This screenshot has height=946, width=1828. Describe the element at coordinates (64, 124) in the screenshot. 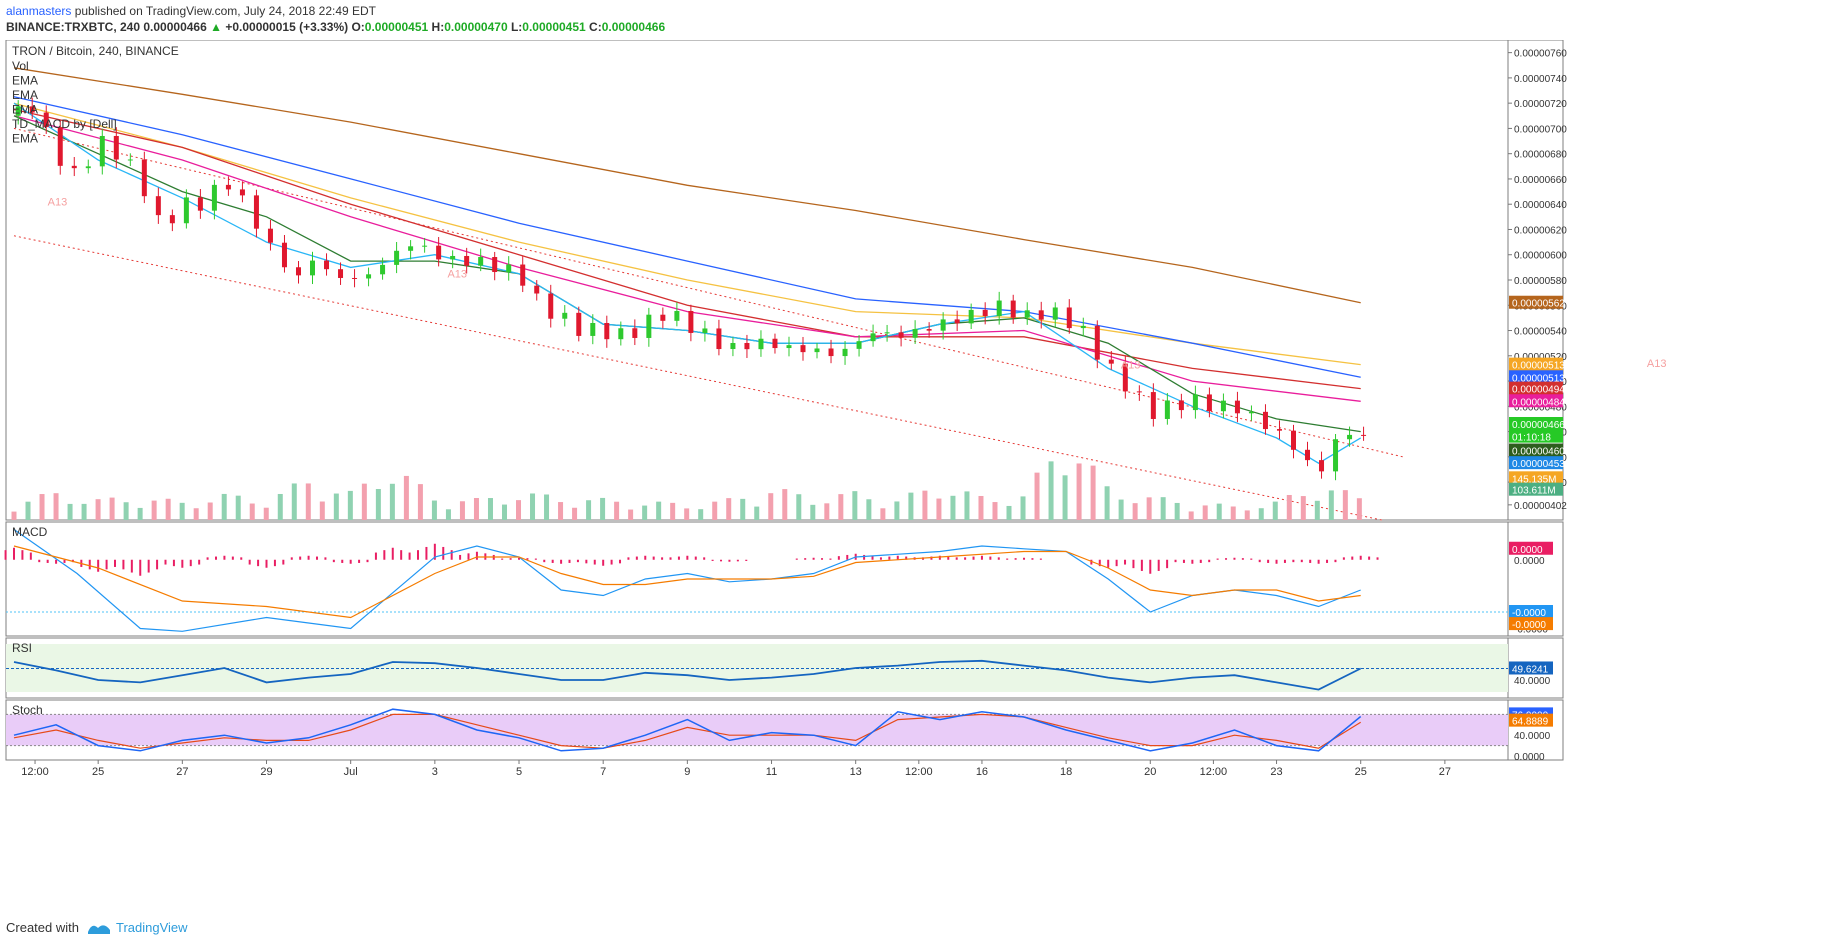

I see `study-legend-item: TD_MACD by [Dell]` at that location.